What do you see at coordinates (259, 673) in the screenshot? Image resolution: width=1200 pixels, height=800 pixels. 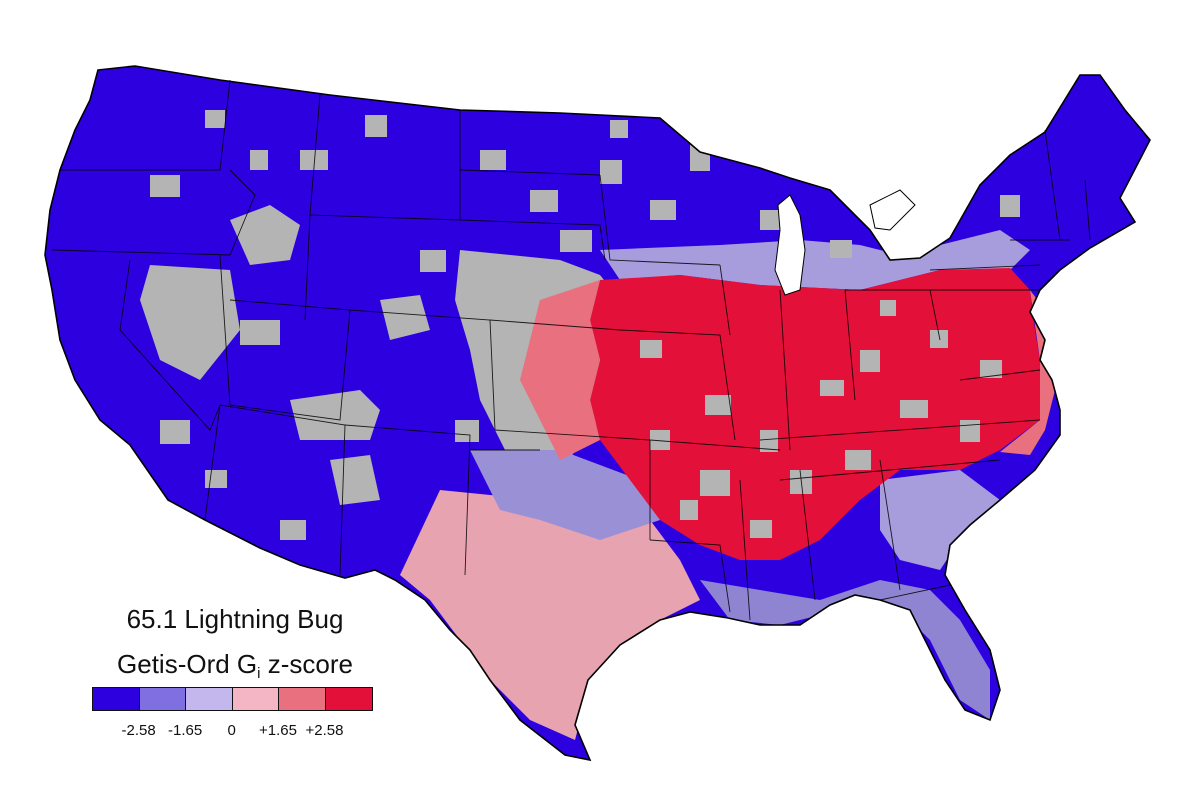 I see `legend-label-subscript: i` at bounding box center [259, 673].